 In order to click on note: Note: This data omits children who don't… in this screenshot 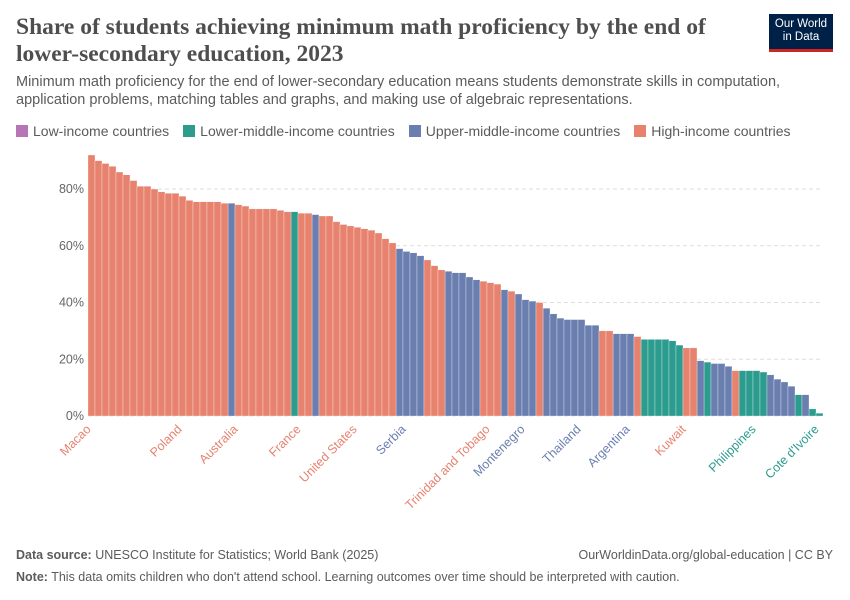, I will do `click(348, 577)`.